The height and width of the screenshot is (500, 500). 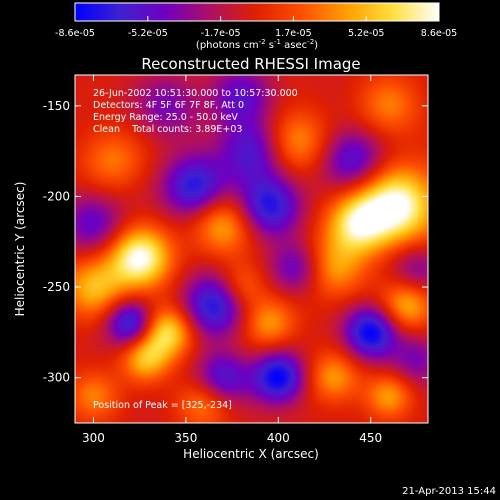 What do you see at coordinates (56, 287) in the screenshot?
I see `y-tick-label: -250` at bounding box center [56, 287].